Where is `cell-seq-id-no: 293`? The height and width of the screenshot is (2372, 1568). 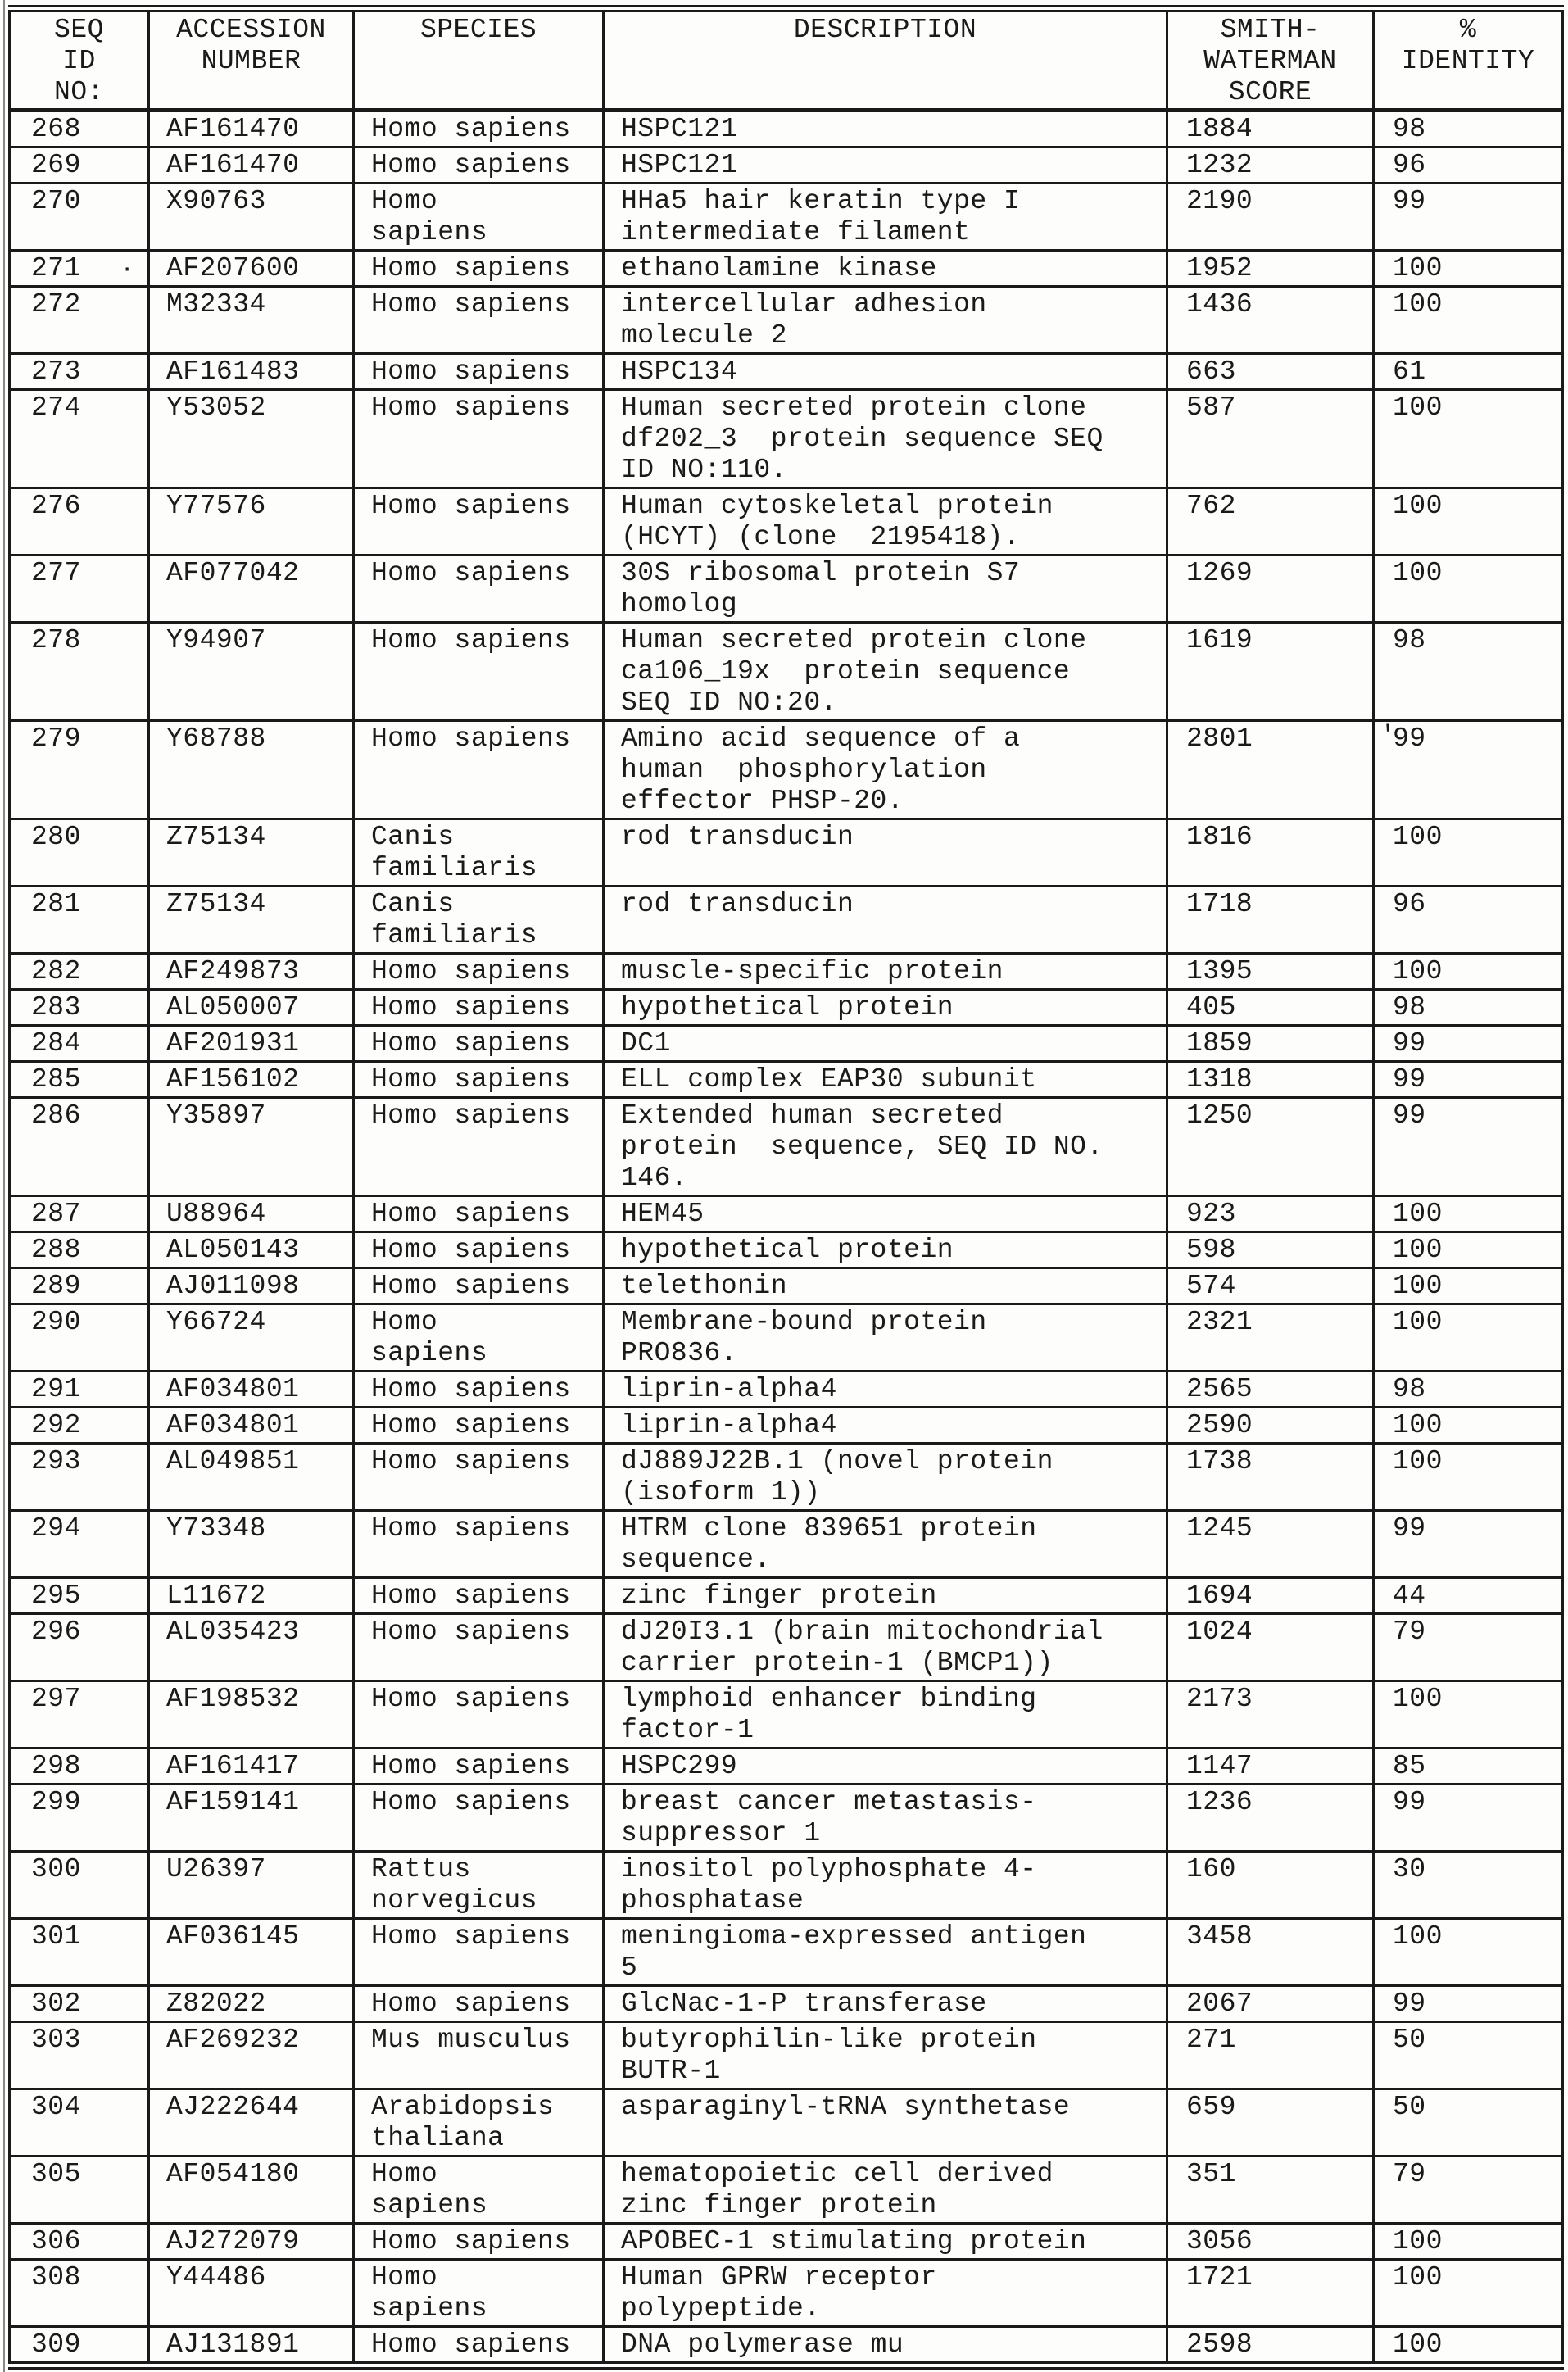 cell-seq-id-no: 293 is located at coordinates (79, 1477).